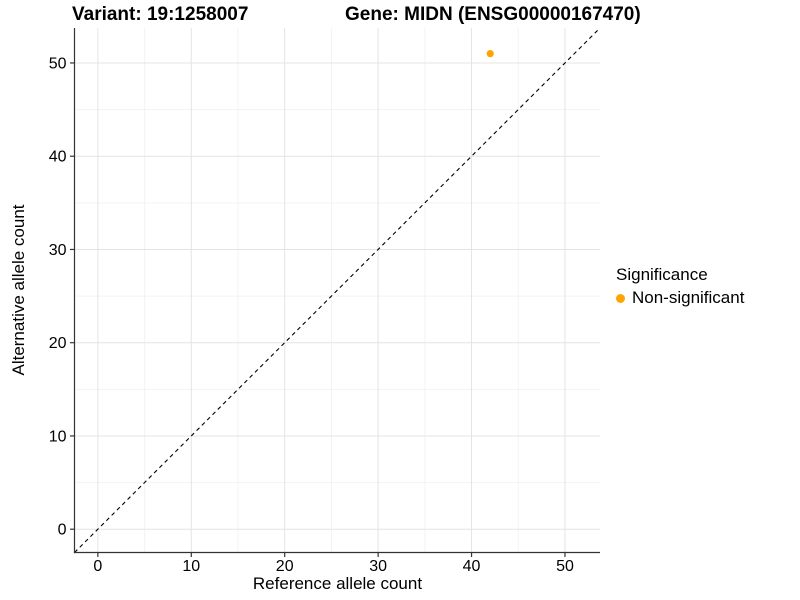  Describe the element at coordinates (160, 14) in the screenshot. I see `plot-title-variant: Variant: 19:1258007` at that location.